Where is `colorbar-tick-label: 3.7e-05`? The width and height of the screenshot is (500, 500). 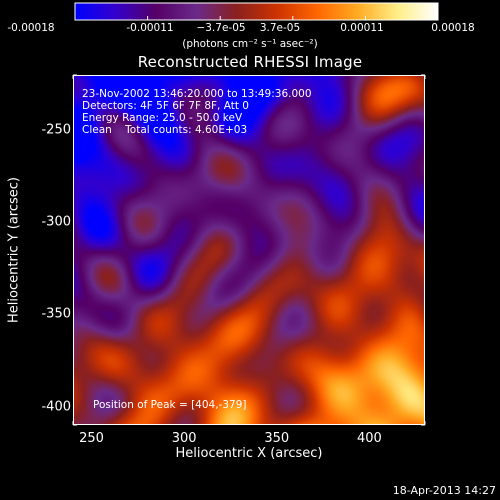 colorbar-tick-label: 3.7e-05 is located at coordinates (280, 28).